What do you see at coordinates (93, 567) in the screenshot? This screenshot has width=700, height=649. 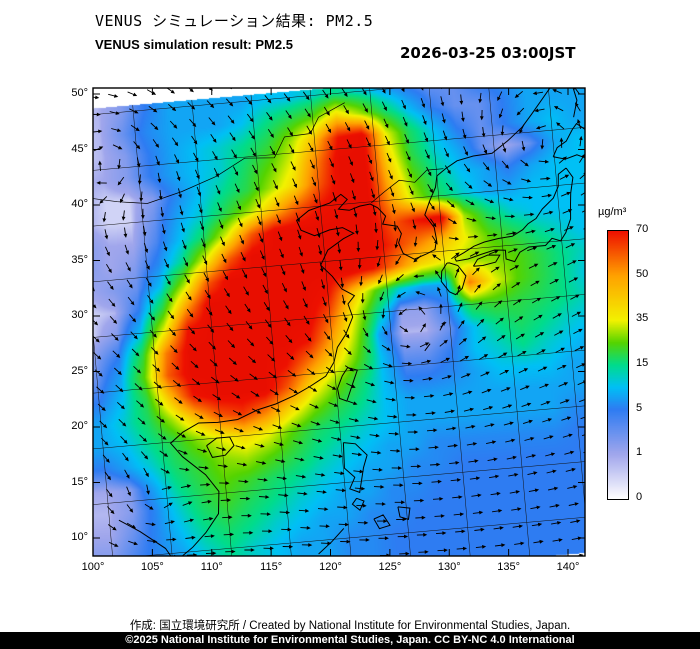 I see `x-tick-label: 100°` at bounding box center [93, 567].